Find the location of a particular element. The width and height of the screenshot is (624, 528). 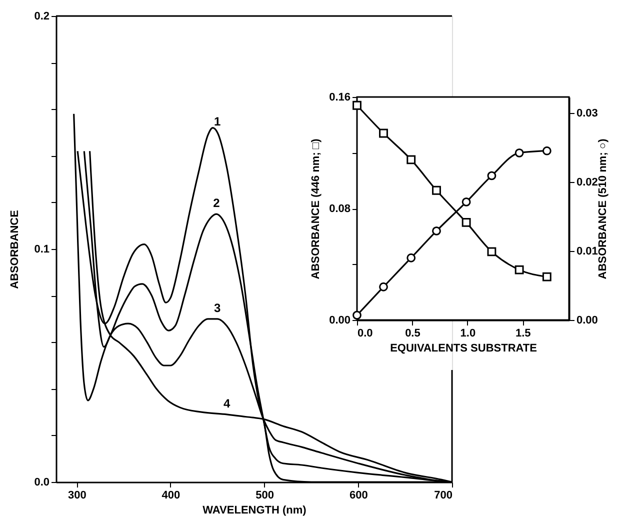

x-tick-label: 0.5 is located at coordinates (412, 334).